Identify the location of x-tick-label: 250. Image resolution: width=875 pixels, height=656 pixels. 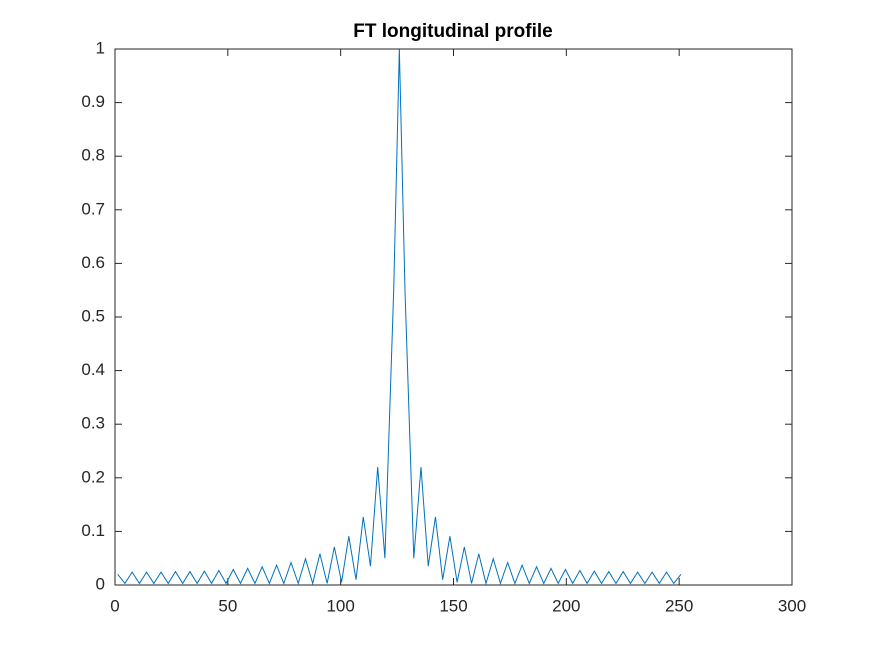
(679, 605).